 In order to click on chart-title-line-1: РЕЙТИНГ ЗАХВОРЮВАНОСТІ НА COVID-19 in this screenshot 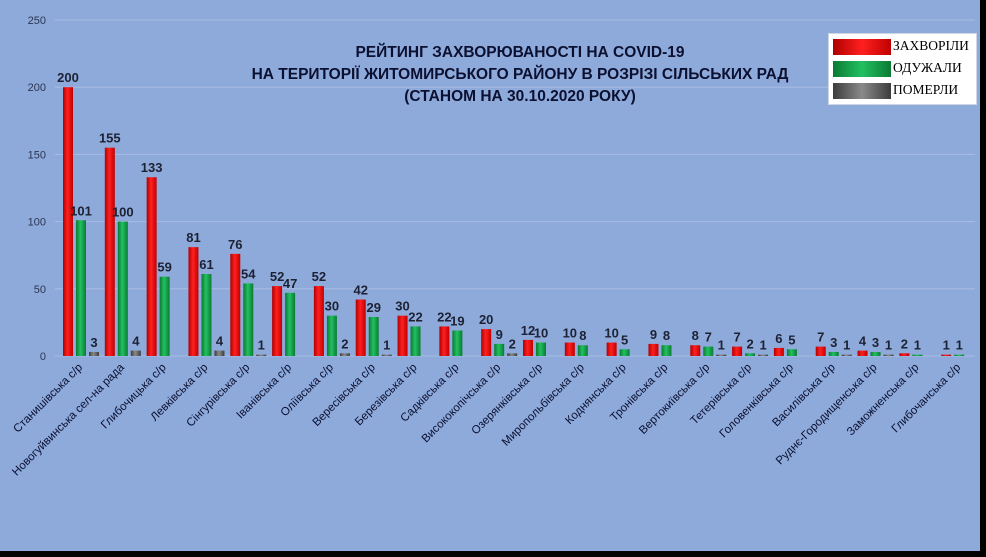, I will do `click(520, 52)`.